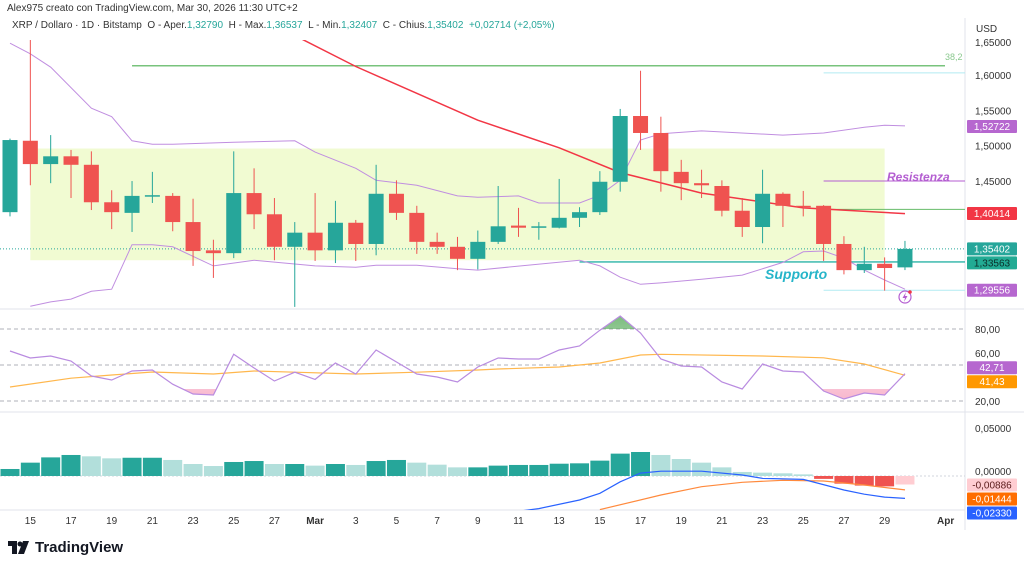 The image size is (1024, 568). What do you see at coordinates (457, 370) in the screenshot?
I see `rsi-ma-line` at bounding box center [457, 370].